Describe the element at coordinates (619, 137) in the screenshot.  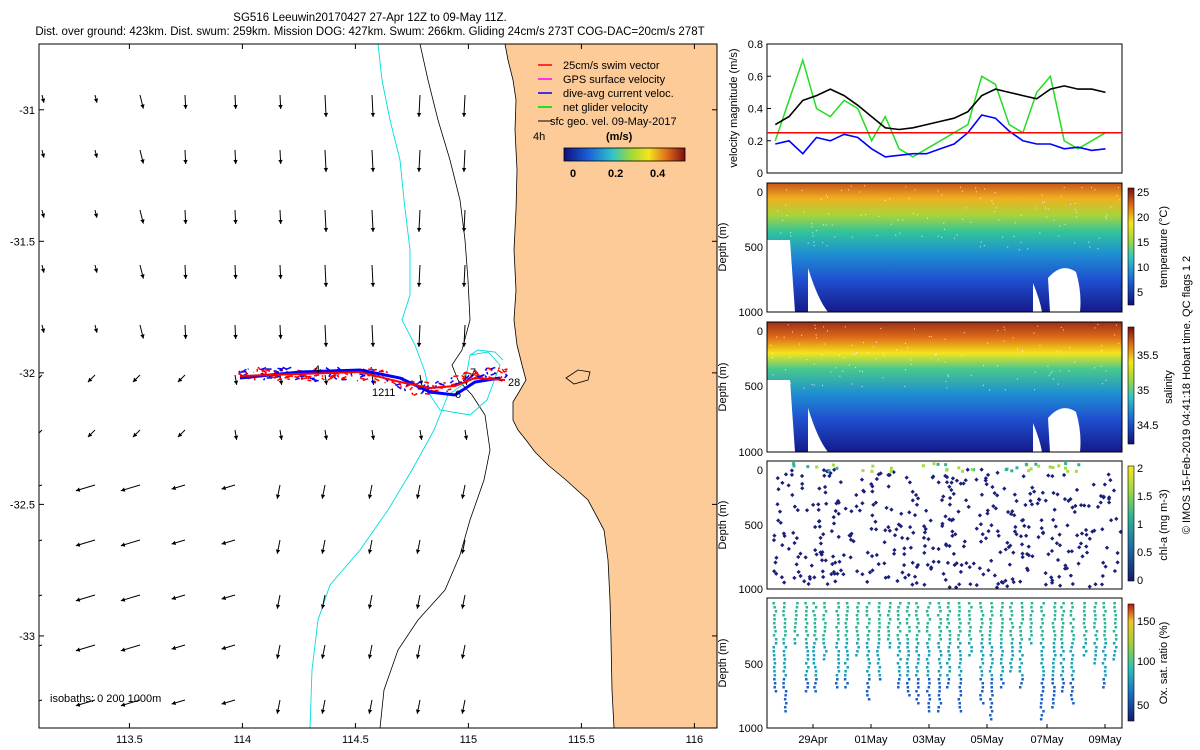
I see `colorbar-title: (m/s)` at that location.